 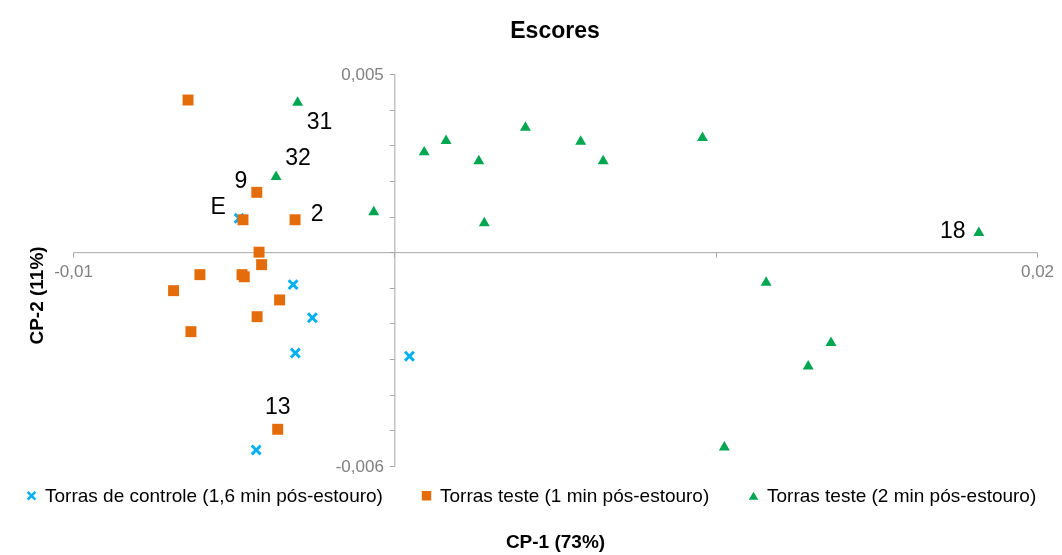 What do you see at coordinates (277, 406) in the screenshot?
I see `annotation: 13` at bounding box center [277, 406].